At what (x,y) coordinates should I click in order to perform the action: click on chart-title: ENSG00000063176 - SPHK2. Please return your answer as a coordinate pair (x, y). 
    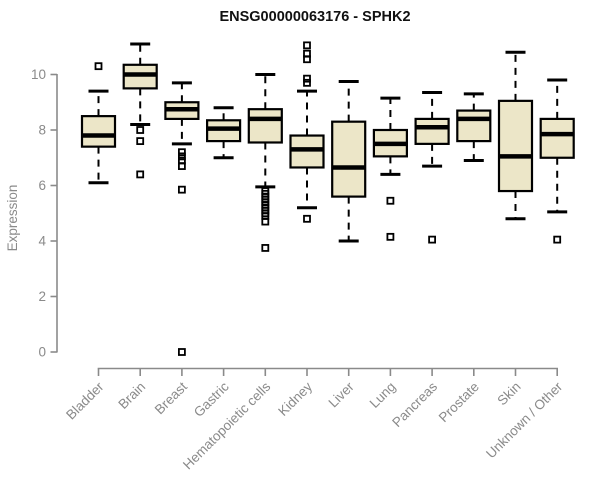
    Looking at the image, I should click on (314, 17).